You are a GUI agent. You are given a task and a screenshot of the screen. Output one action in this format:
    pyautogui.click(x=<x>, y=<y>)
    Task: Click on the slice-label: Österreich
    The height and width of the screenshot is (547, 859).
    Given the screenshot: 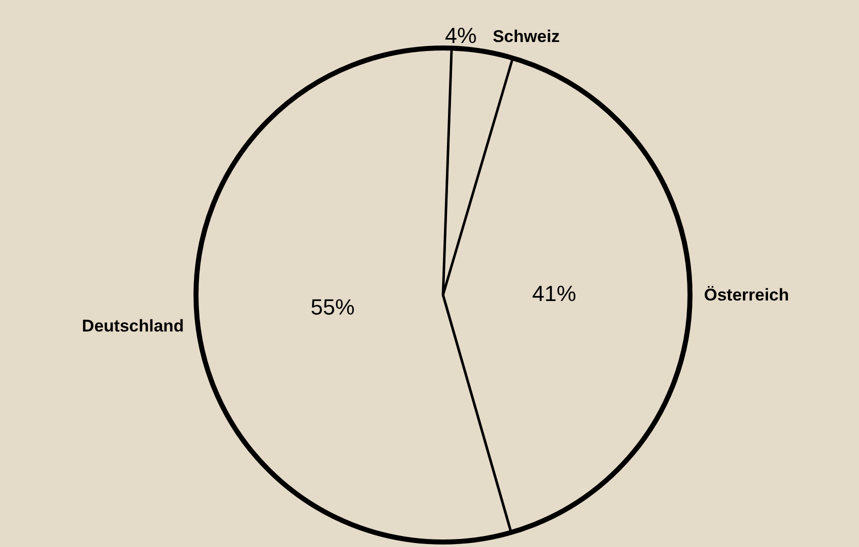 What is the action you would take?
    pyautogui.click(x=747, y=294)
    